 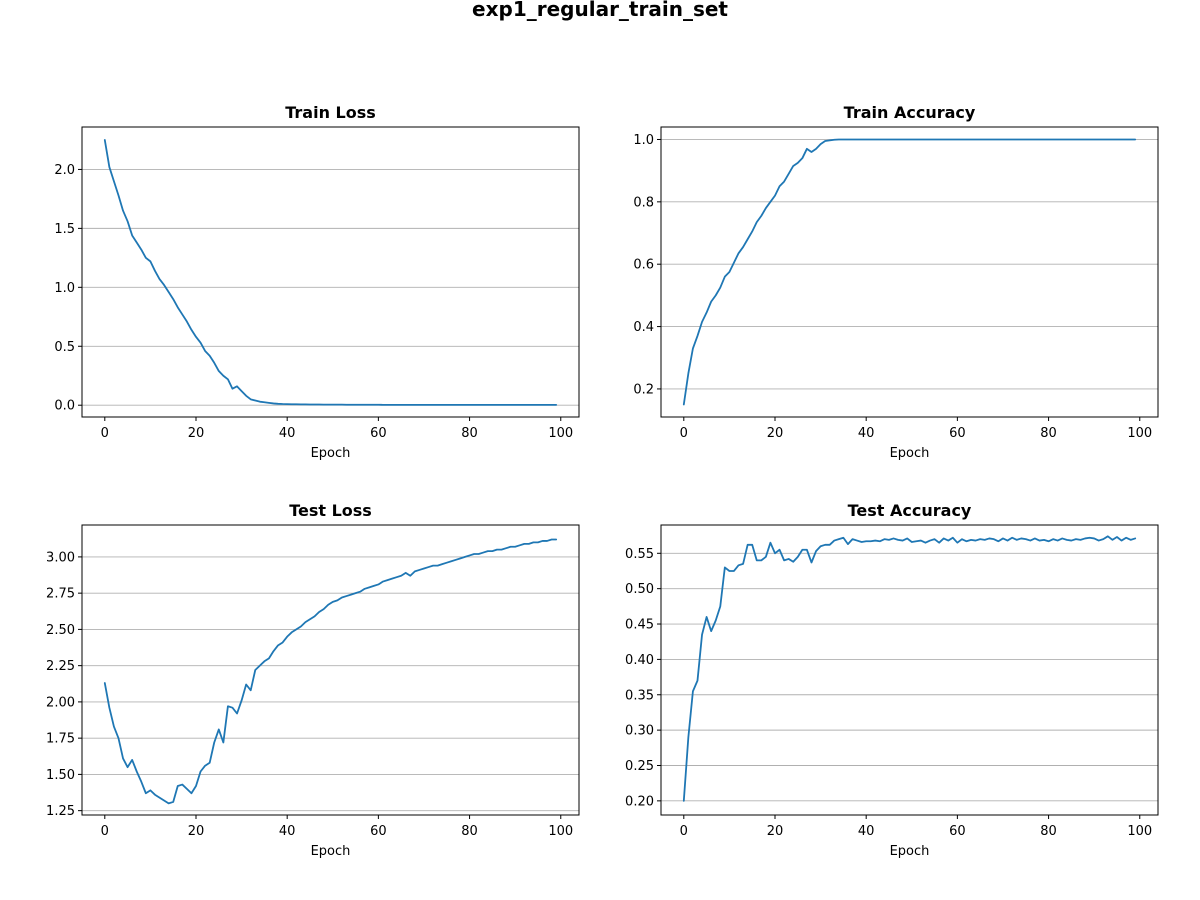 I want to click on train-accuracy-ytick-label: 0.4, so click(x=643, y=327).